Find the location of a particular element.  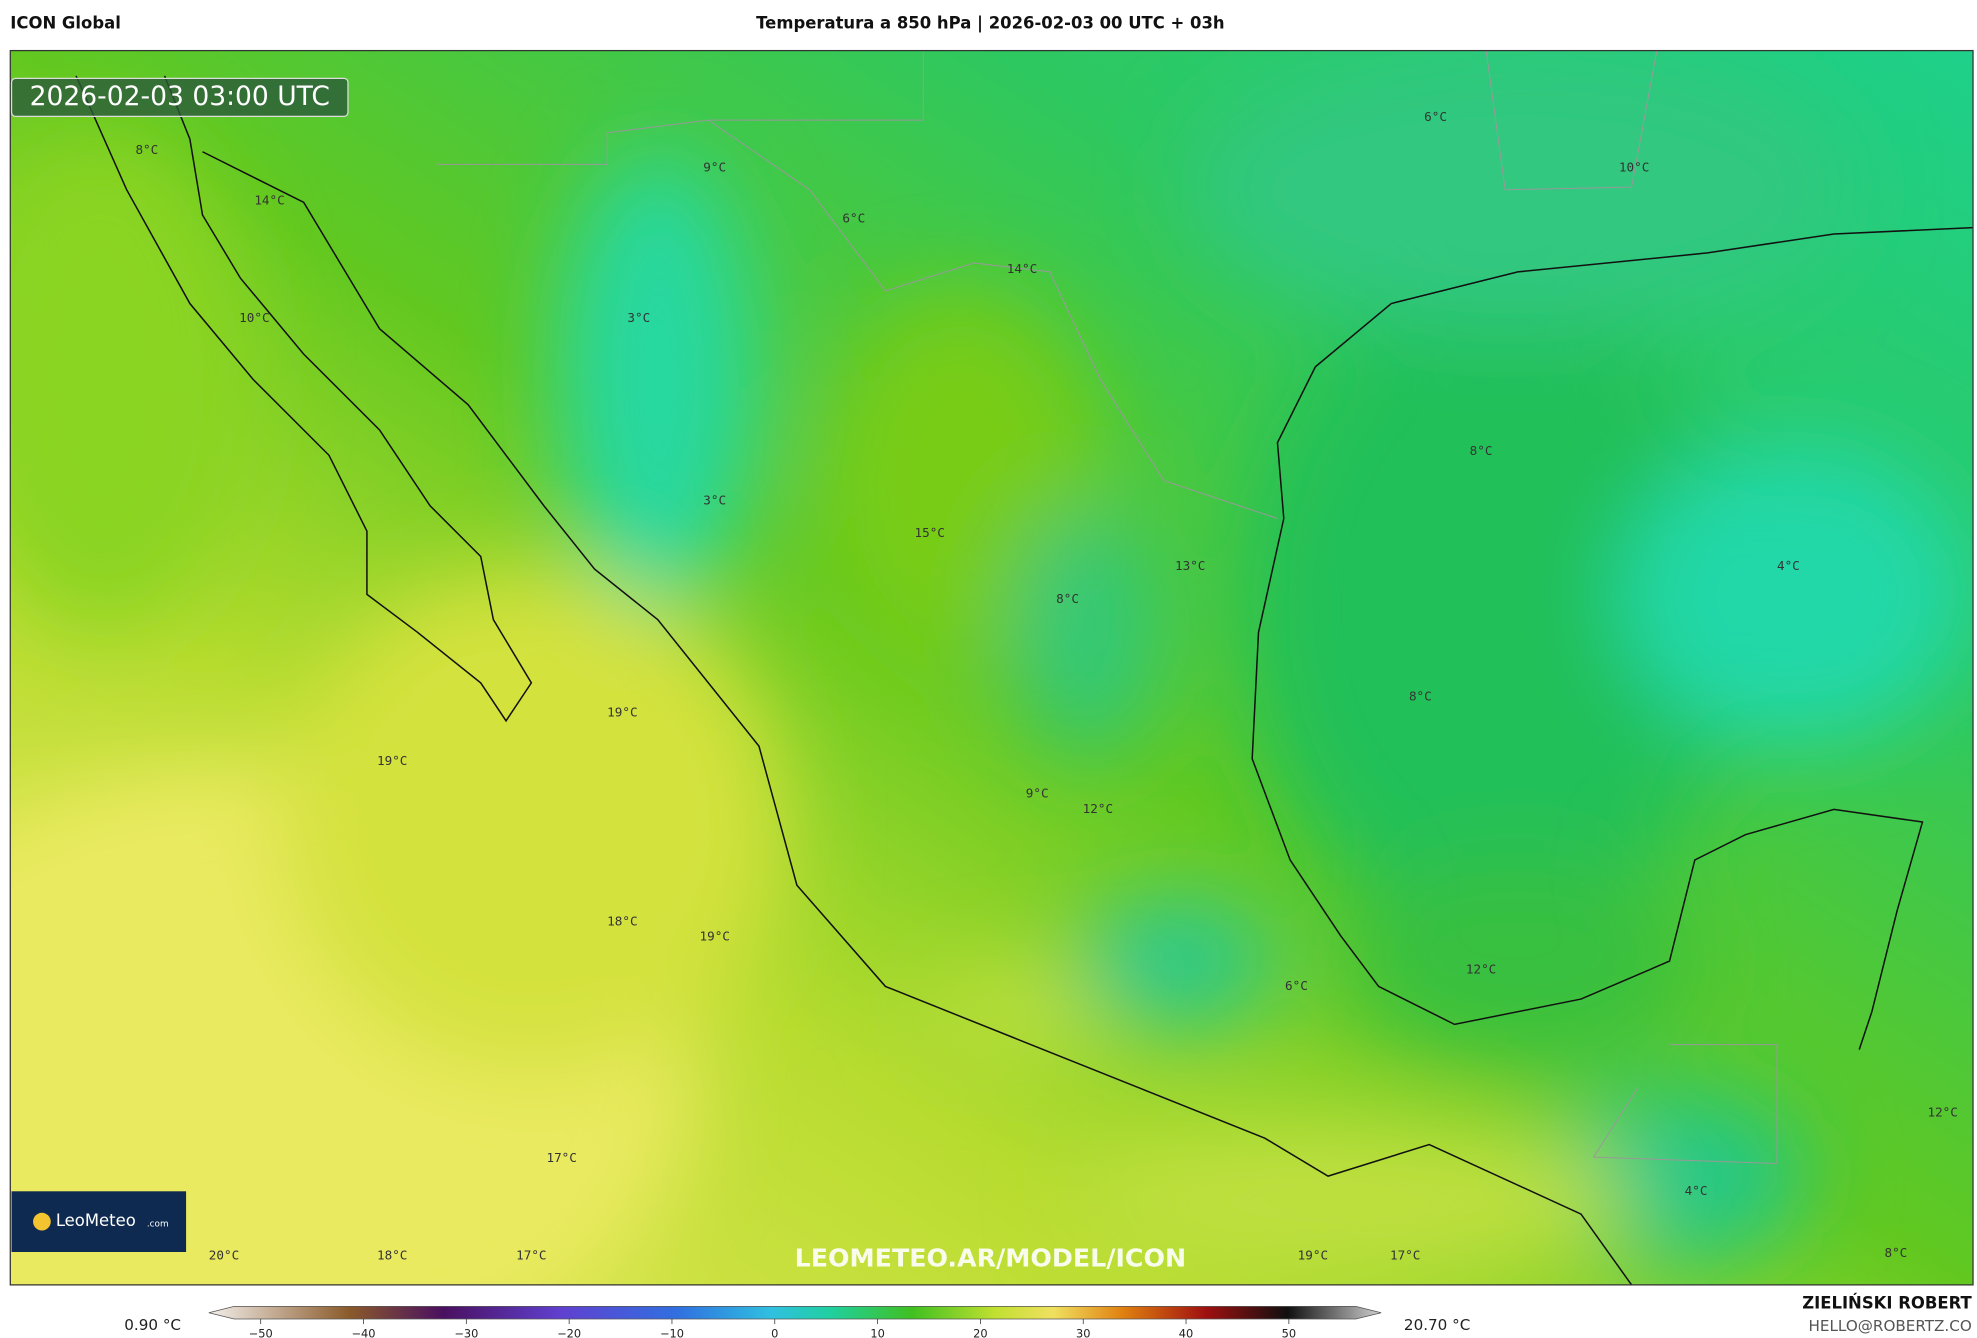

model-name: ICON Global is located at coordinates (65, 23).